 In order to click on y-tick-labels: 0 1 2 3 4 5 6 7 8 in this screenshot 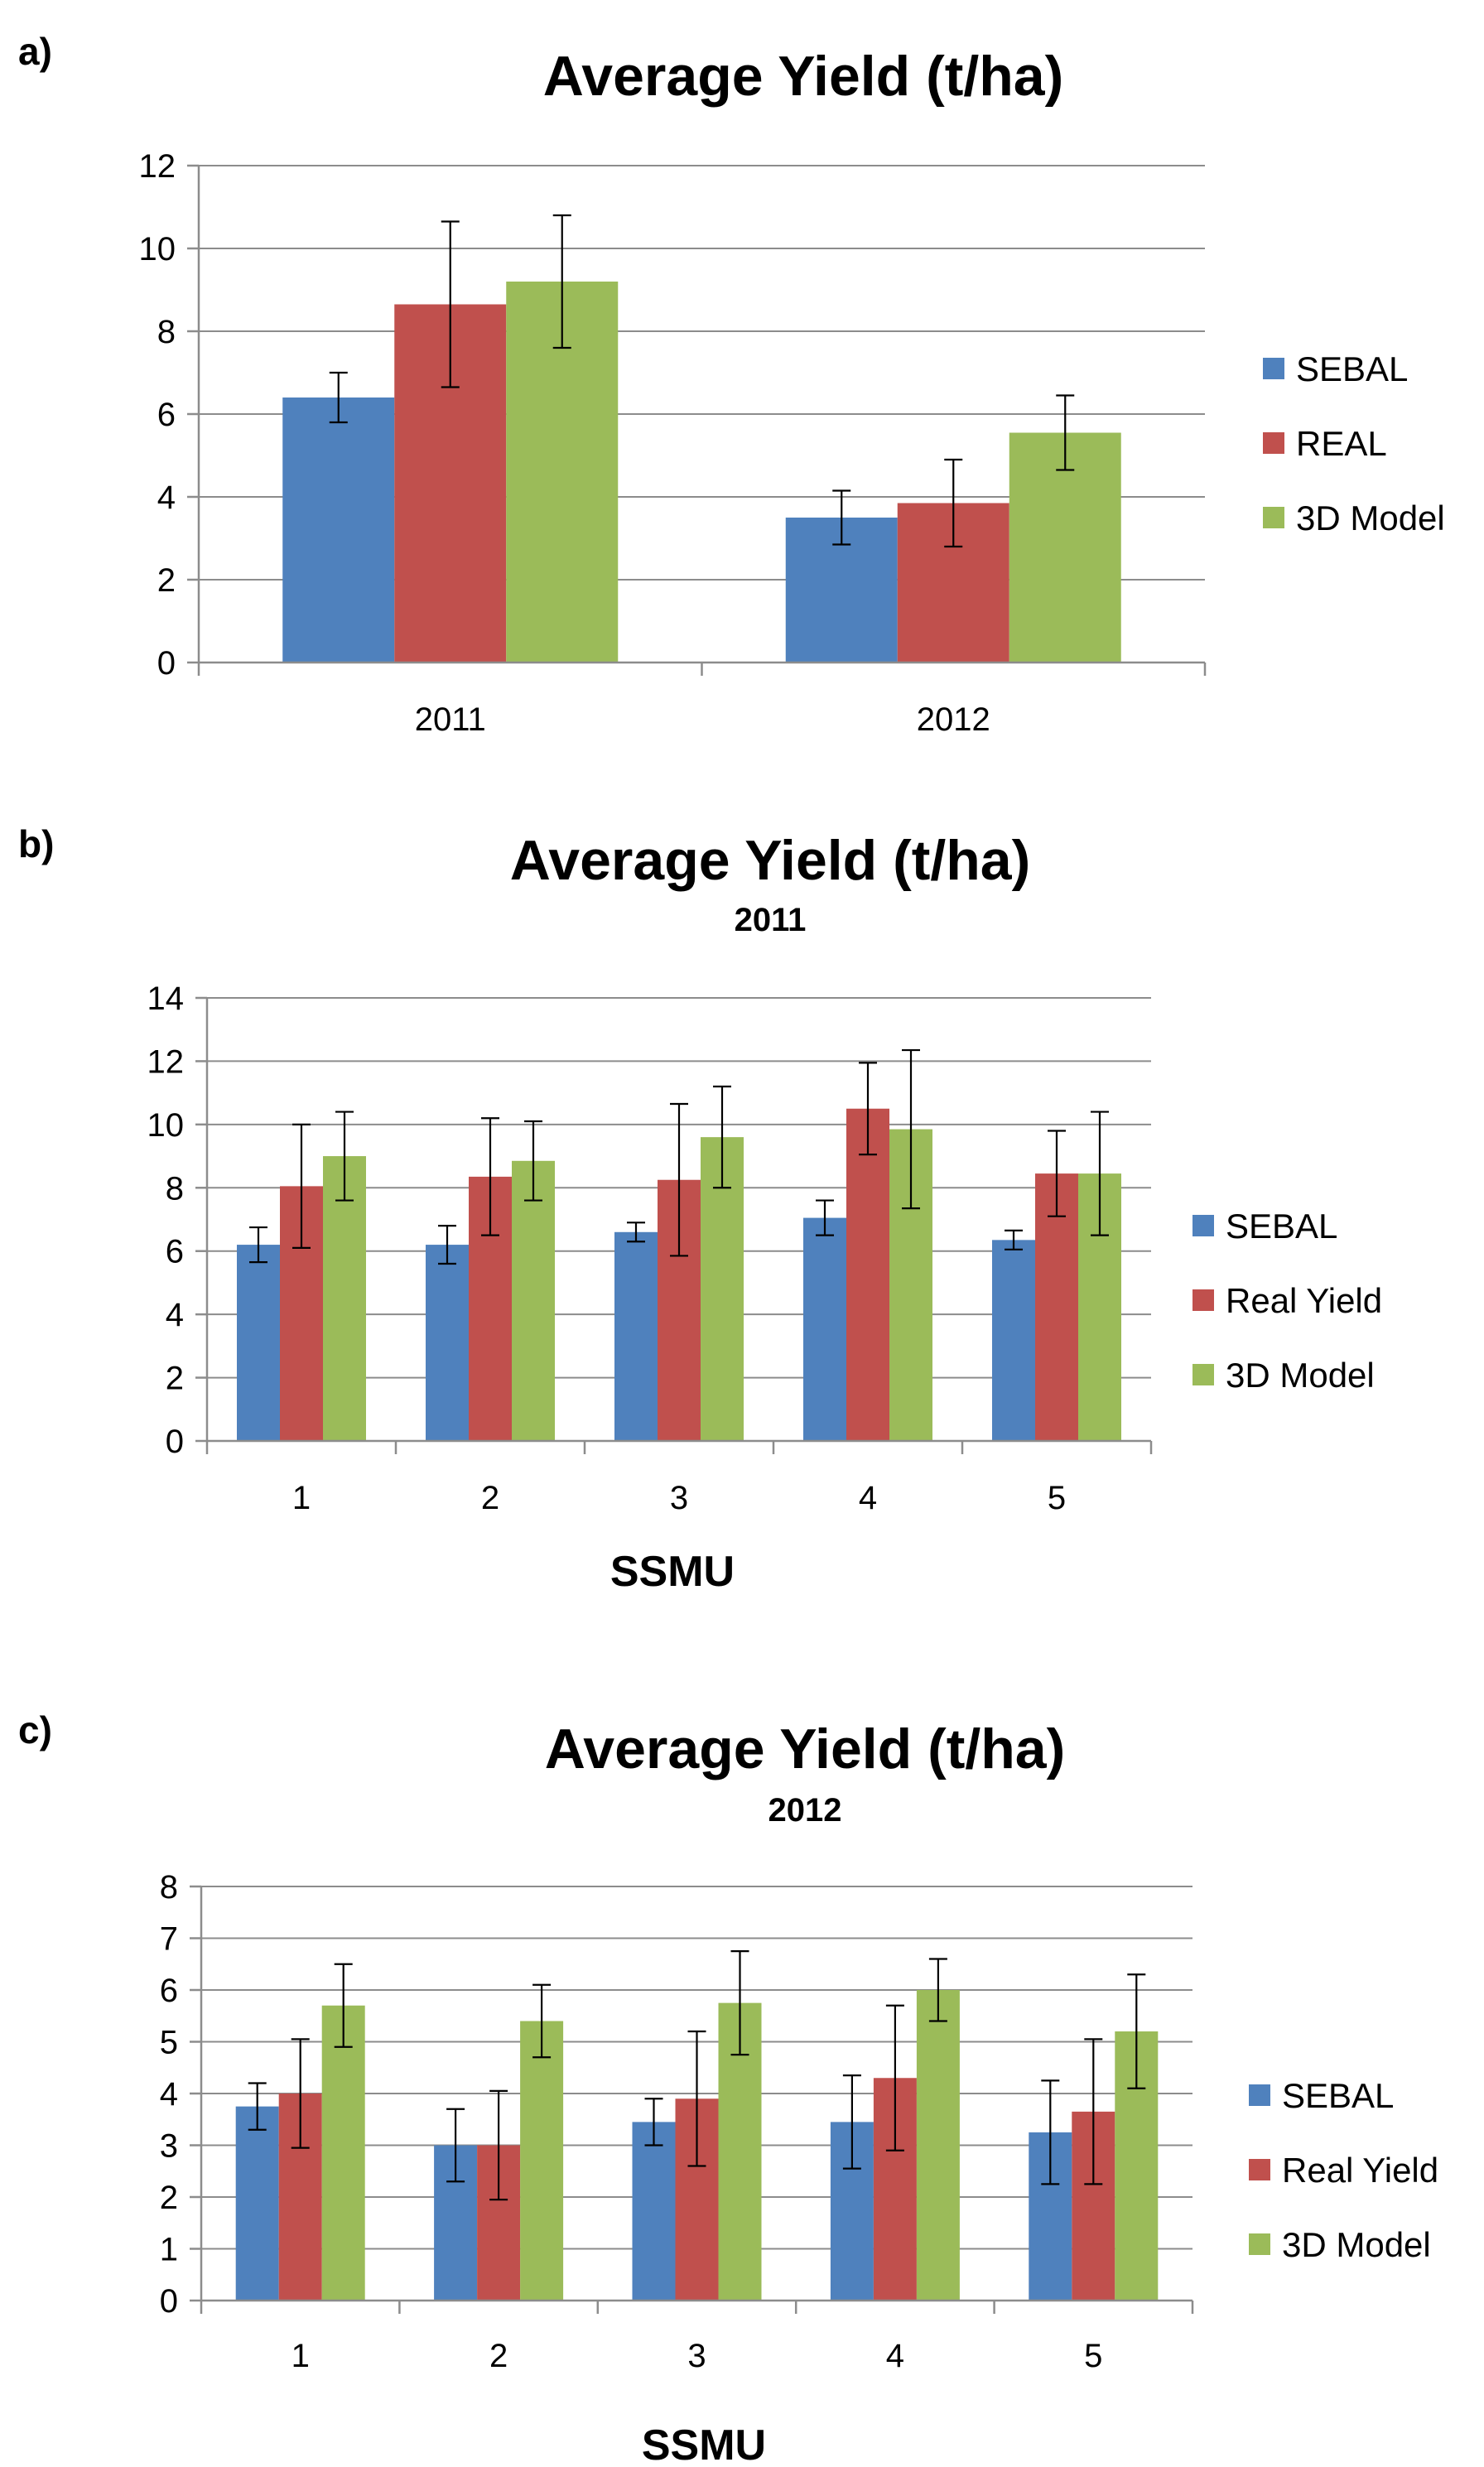, I will do `click(169, 2094)`.